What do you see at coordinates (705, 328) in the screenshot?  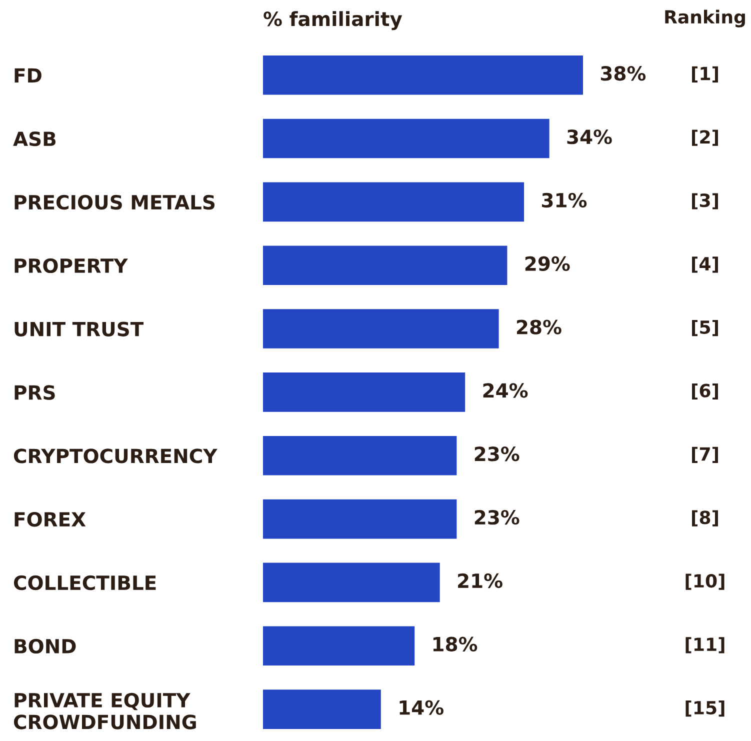 I see `text: [5]` at bounding box center [705, 328].